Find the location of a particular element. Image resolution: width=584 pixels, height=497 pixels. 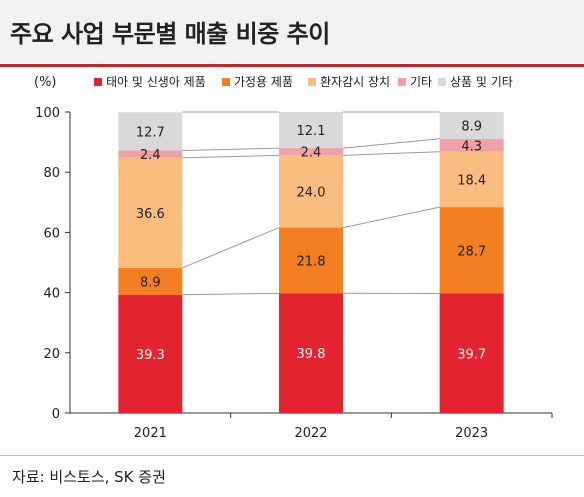

data-label: 24.0 is located at coordinates (311, 192).